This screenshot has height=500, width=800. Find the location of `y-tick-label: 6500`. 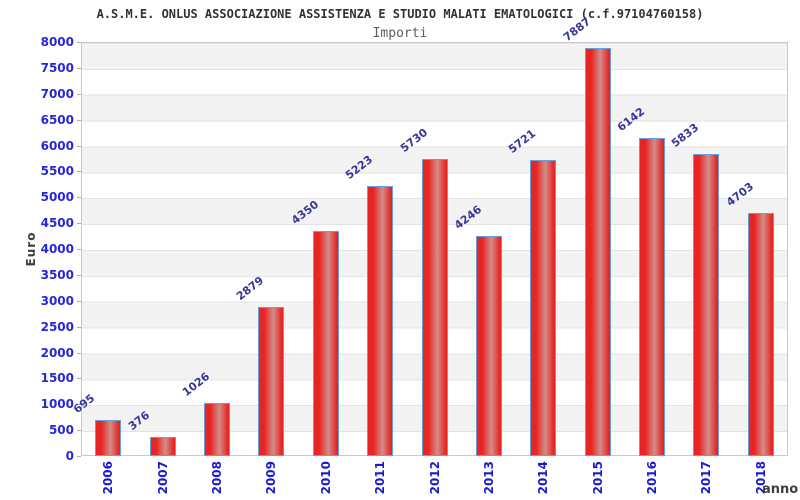

y-tick-label: 6500 is located at coordinates (57, 119).